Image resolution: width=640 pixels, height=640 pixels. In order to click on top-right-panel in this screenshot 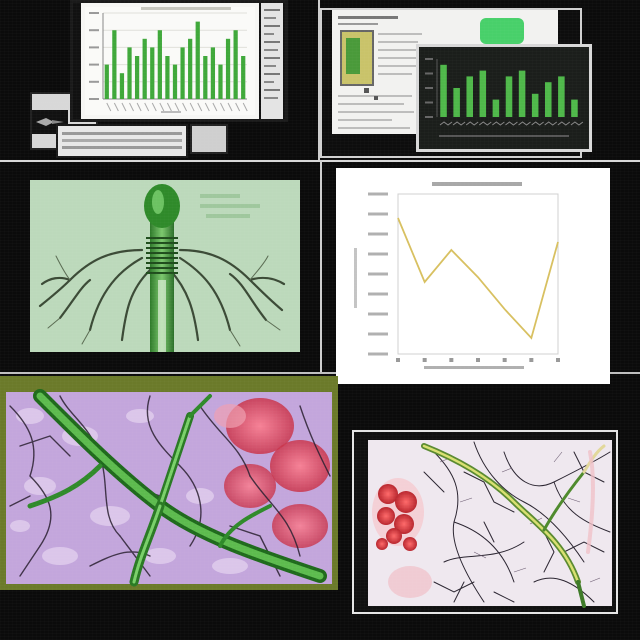, I will do `click(480, 80)`.